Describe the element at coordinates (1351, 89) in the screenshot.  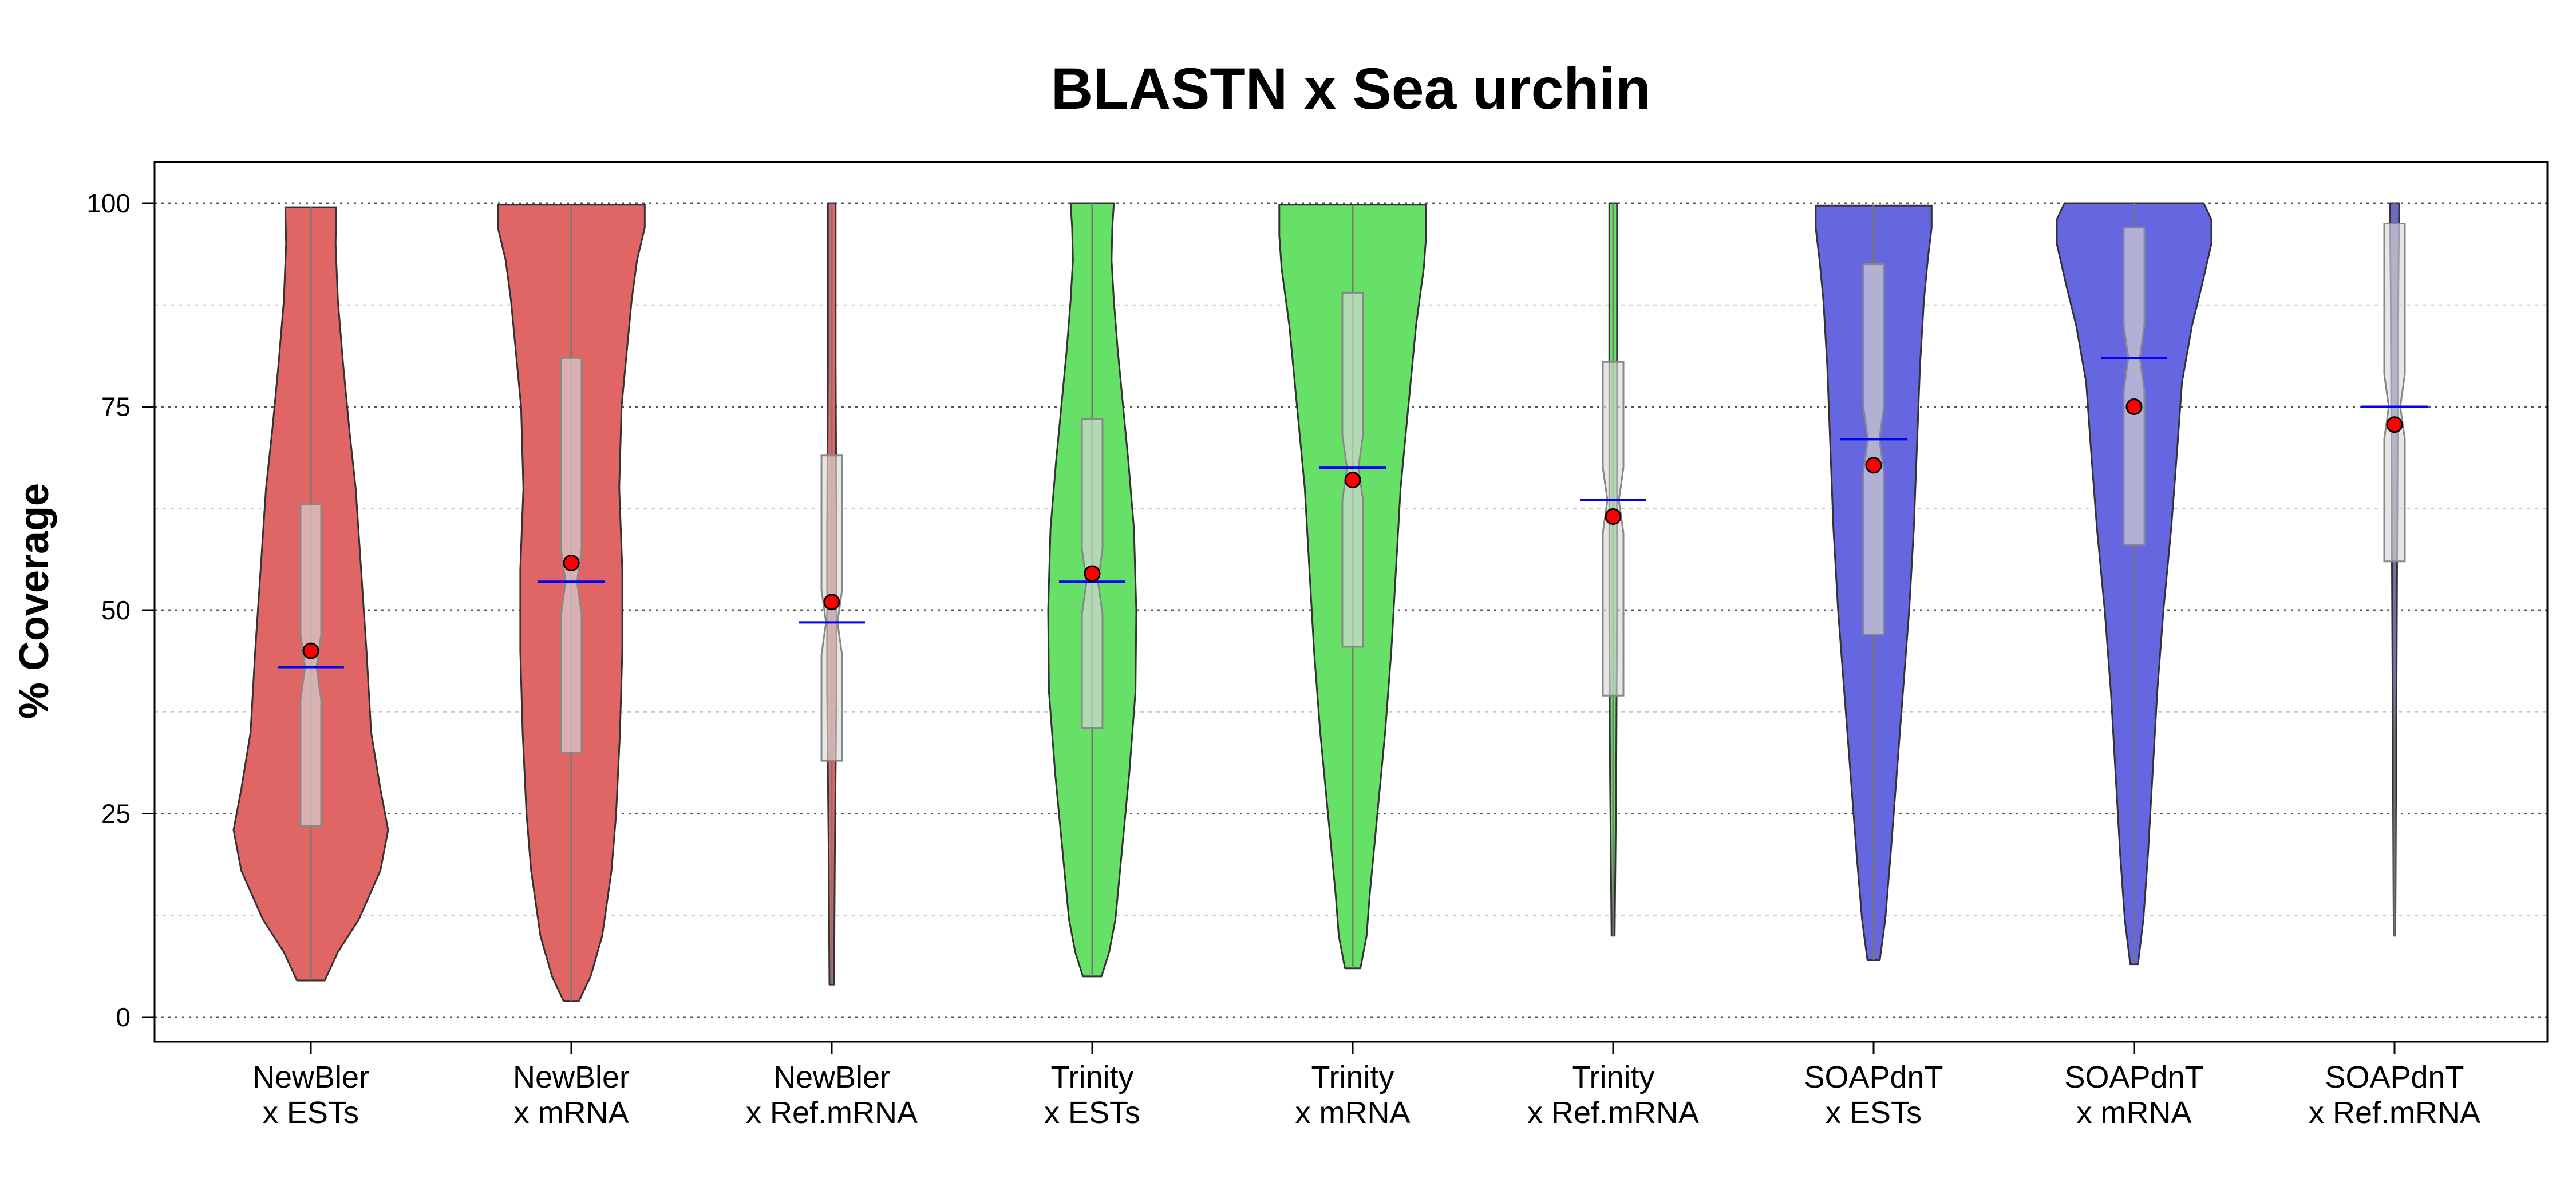
I see `chart-title: BLASTN x Sea urchin` at that location.